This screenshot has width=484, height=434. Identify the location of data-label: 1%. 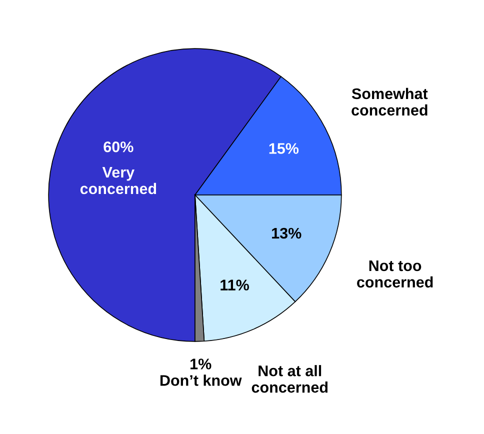
(201, 364).